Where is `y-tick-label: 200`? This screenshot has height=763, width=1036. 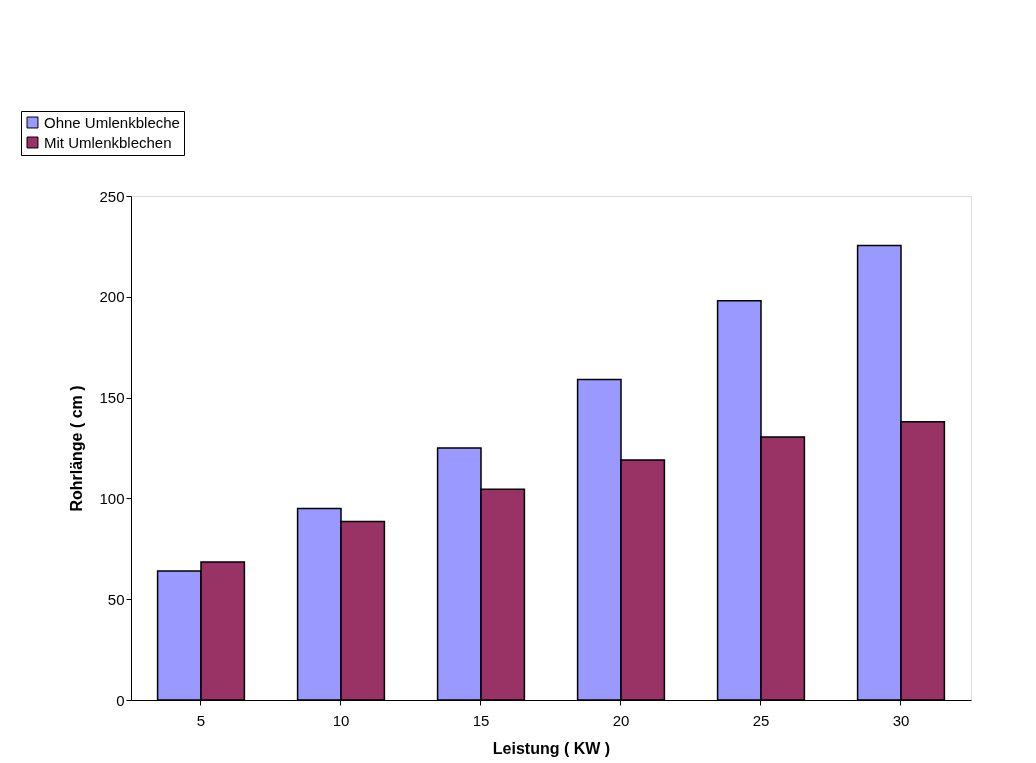 y-tick-label: 200 is located at coordinates (112, 297).